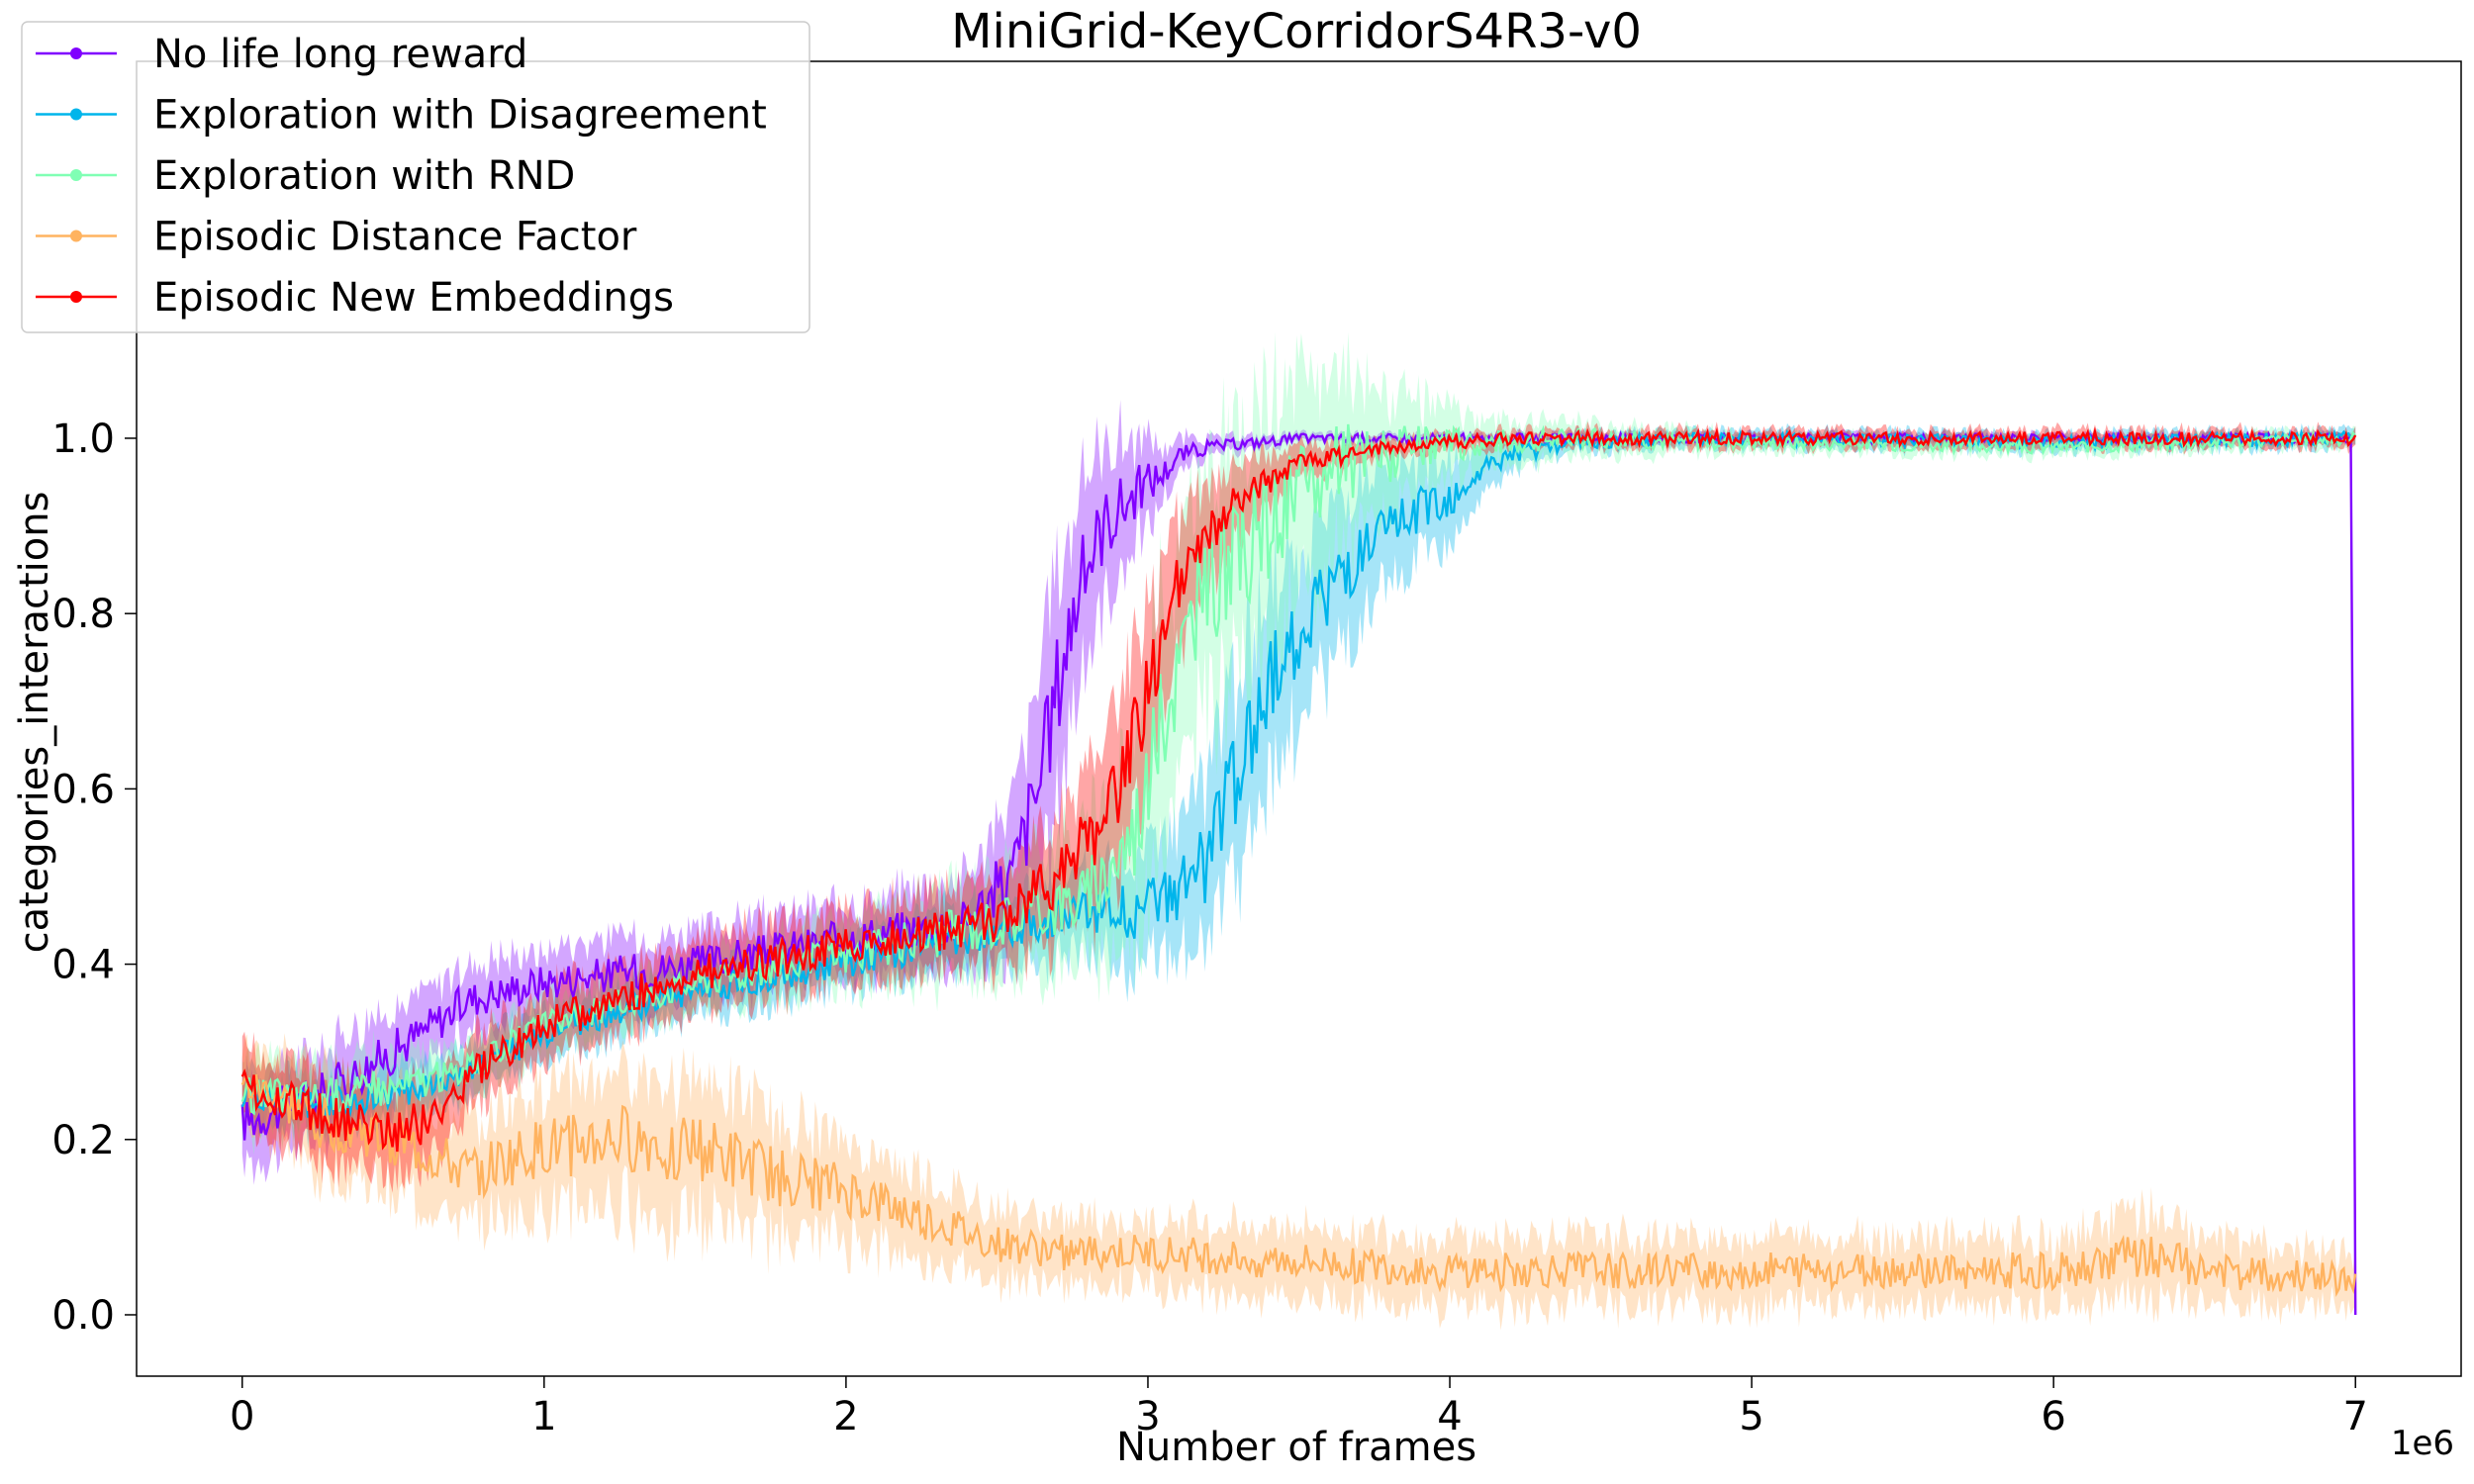 The width and height of the screenshot is (2474, 1484). I want to click on x-tick-label: 4, so click(1450, 1416).